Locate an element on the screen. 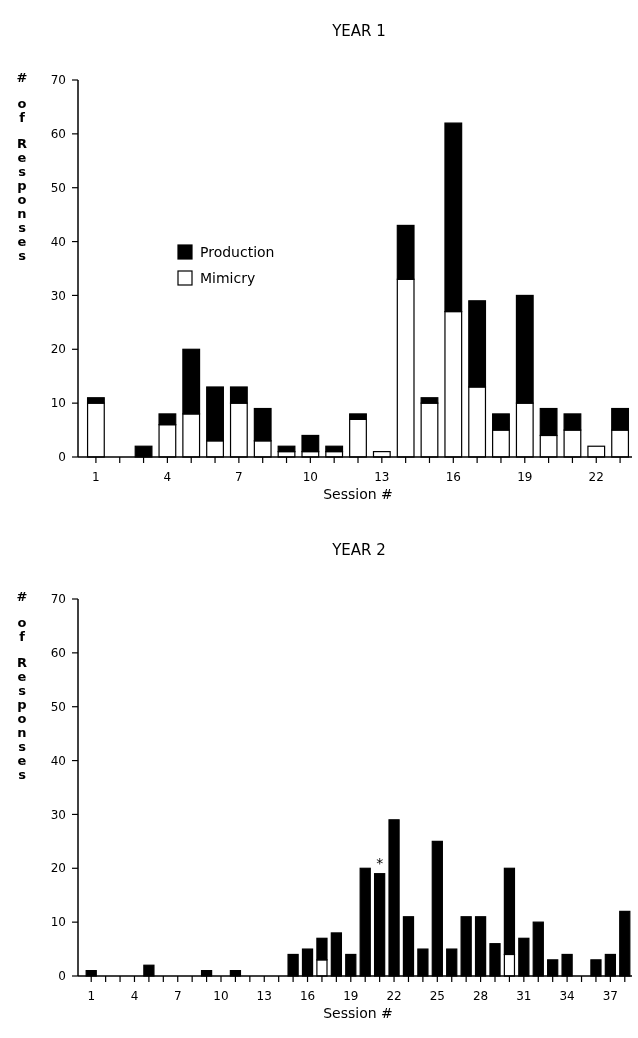 The image size is (638, 1038). chart-title: YEAR 2 is located at coordinates (358, 550).